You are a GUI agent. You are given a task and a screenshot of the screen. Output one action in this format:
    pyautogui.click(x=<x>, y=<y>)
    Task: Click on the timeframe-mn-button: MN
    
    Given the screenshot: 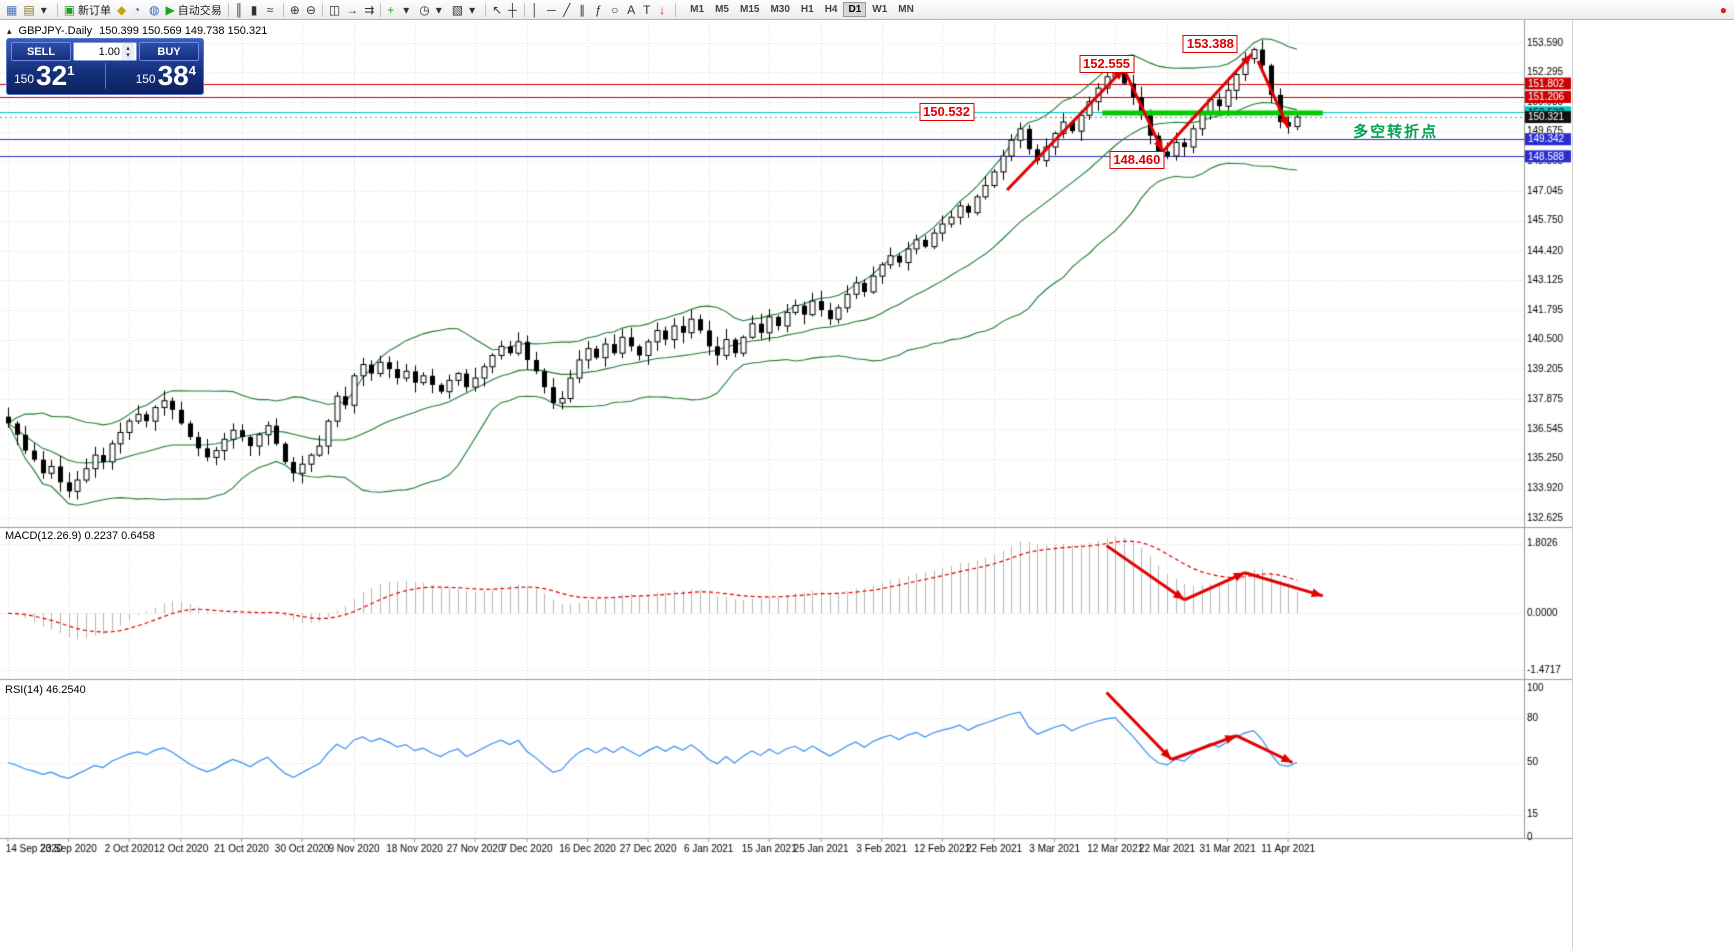 What is the action you would take?
    pyautogui.click(x=906, y=9)
    